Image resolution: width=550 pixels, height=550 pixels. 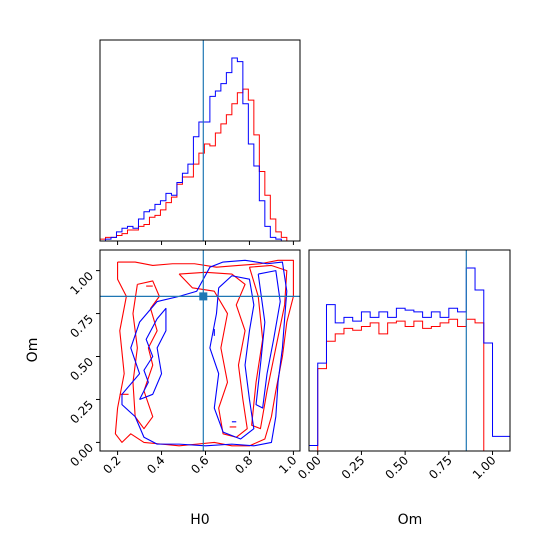 What do you see at coordinates (199, 164) in the screenshot?
I see `hist-h0-red-run-step` at bounding box center [199, 164].